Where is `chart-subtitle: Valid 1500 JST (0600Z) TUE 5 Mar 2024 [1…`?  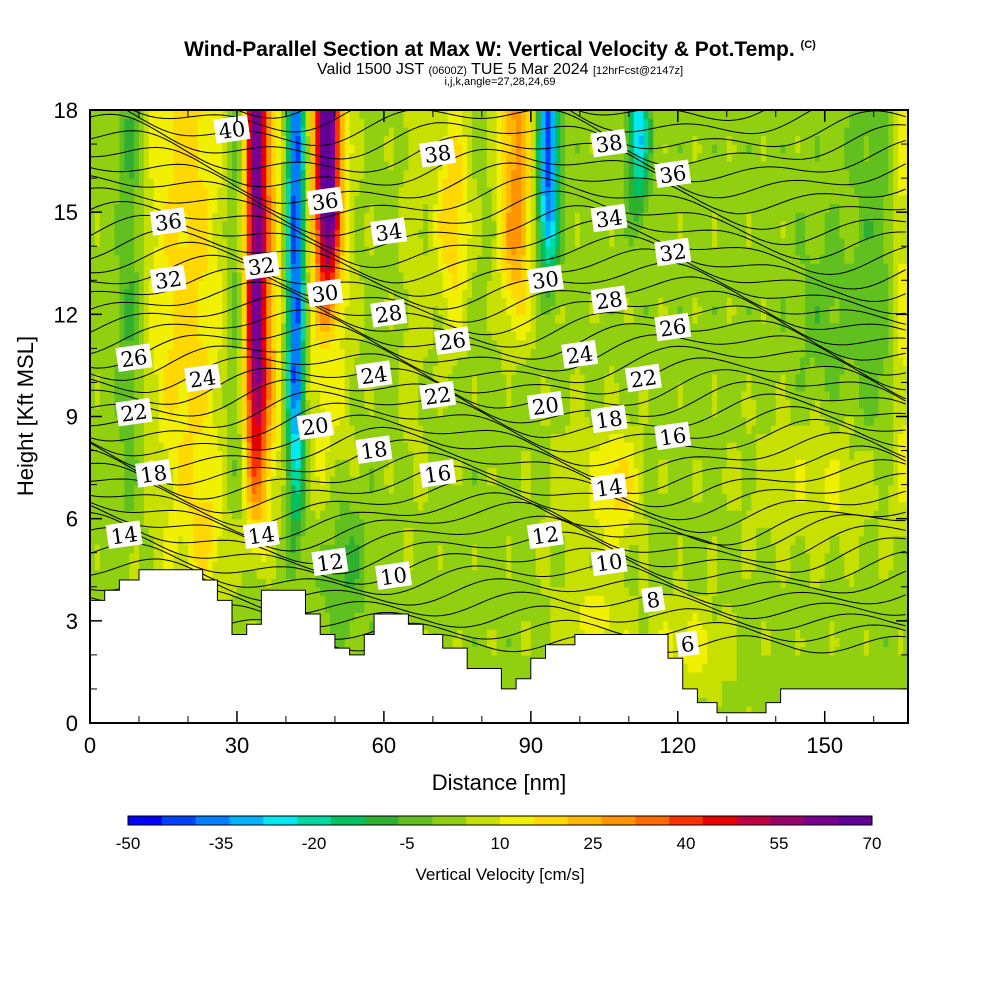 chart-subtitle: Valid 1500 JST (0600Z) TUE 5 Mar 2024 [1… is located at coordinates (500, 70).